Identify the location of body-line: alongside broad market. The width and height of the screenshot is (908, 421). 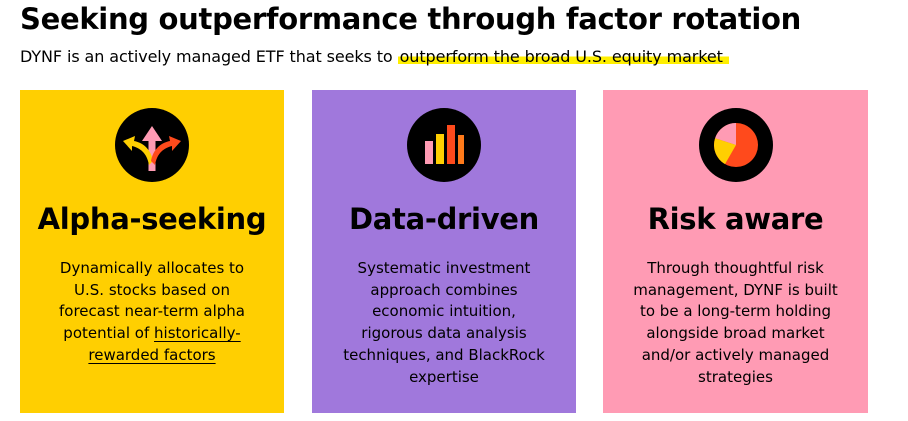
(735, 333).